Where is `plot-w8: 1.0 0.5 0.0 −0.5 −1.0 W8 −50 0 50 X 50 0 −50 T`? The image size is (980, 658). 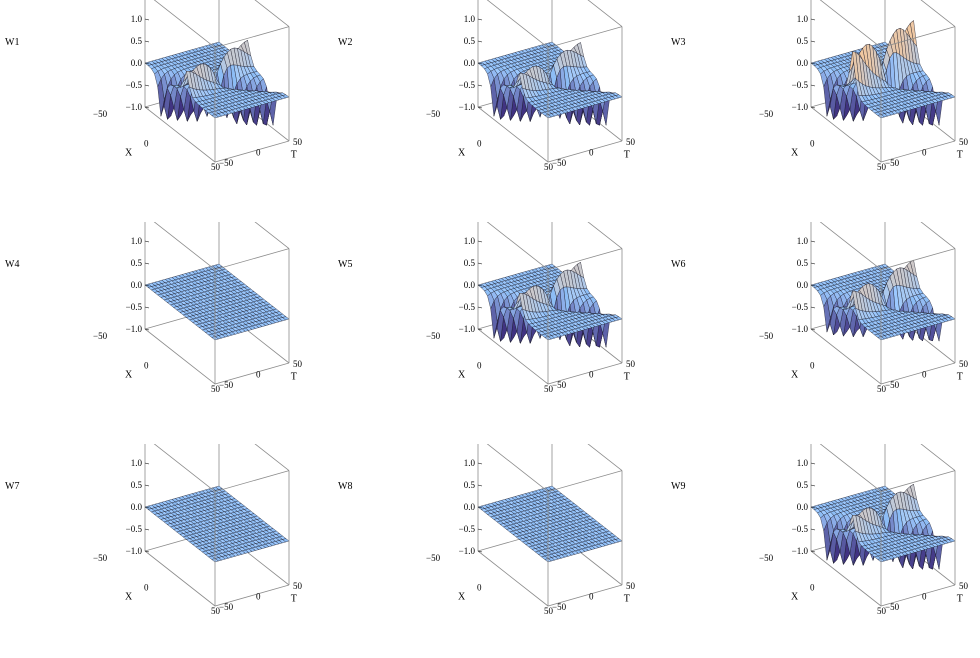
plot-w8: 1.0 0.5 0.0 −0.5 −1.0 W8 −50 0 50 X 50 0 −50 T is located at coordinates (493, 551).